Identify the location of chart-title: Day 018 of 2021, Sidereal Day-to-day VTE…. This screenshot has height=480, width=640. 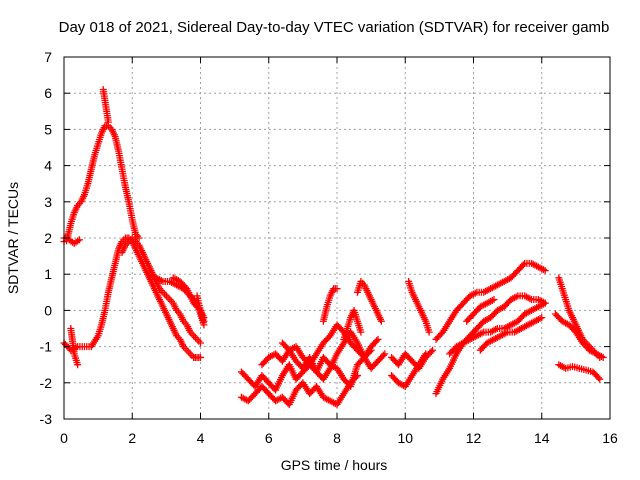
(334, 27).